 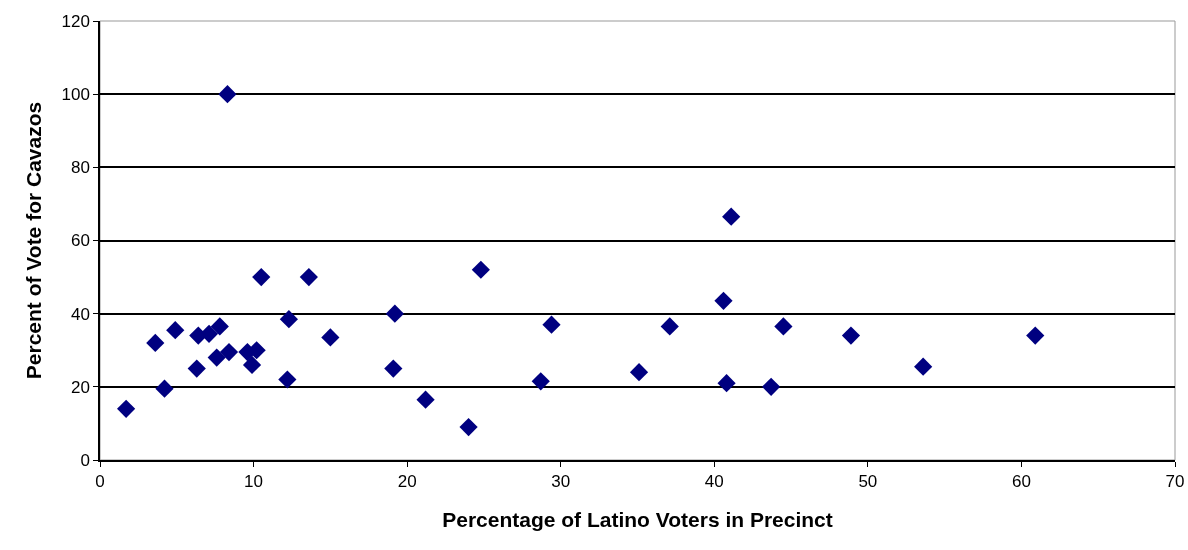 What do you see at coordinates (75, 21) in the screenshot?
I see `y-tick-label: 120` at bounding box center [75, 21].